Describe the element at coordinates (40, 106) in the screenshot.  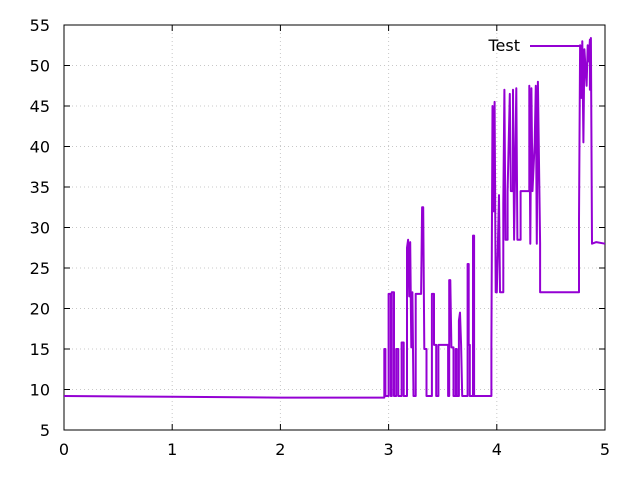
I see `y-tick-label-45: 45` at that location.